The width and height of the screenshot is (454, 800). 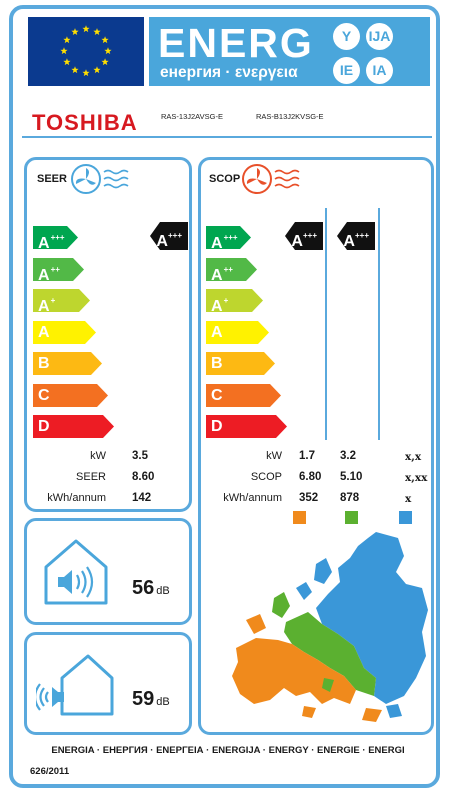 I want to click on heating-class-label: C, so click(x=217, y=395).